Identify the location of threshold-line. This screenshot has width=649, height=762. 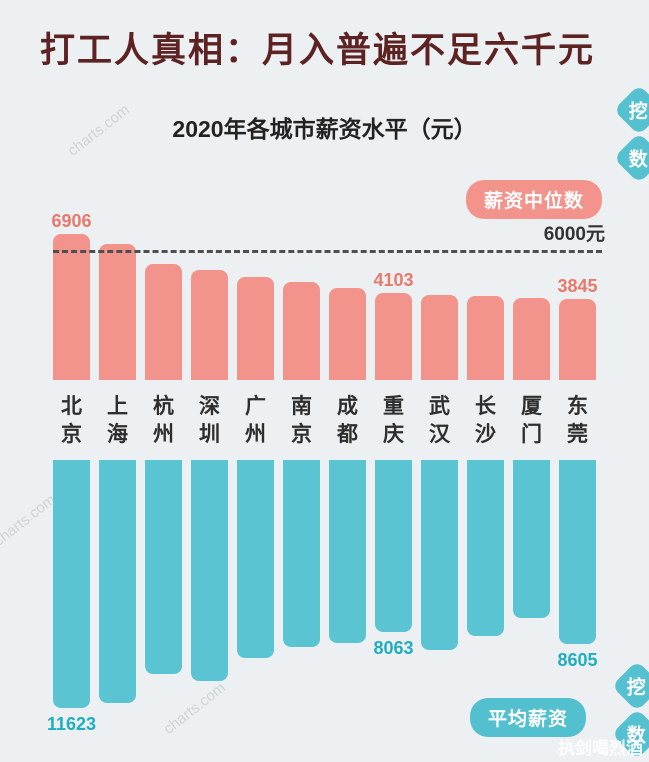
(327, 251).